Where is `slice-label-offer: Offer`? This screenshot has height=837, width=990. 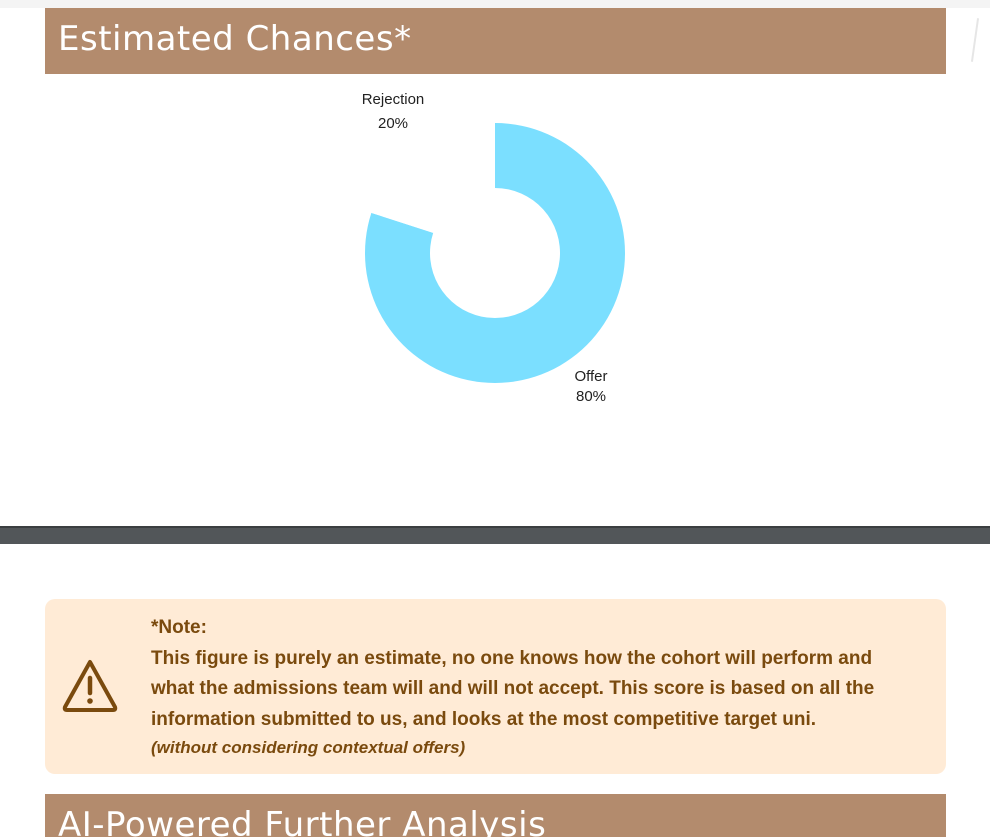 slice-label-offer: Offer is located at coordinates (590, 376).